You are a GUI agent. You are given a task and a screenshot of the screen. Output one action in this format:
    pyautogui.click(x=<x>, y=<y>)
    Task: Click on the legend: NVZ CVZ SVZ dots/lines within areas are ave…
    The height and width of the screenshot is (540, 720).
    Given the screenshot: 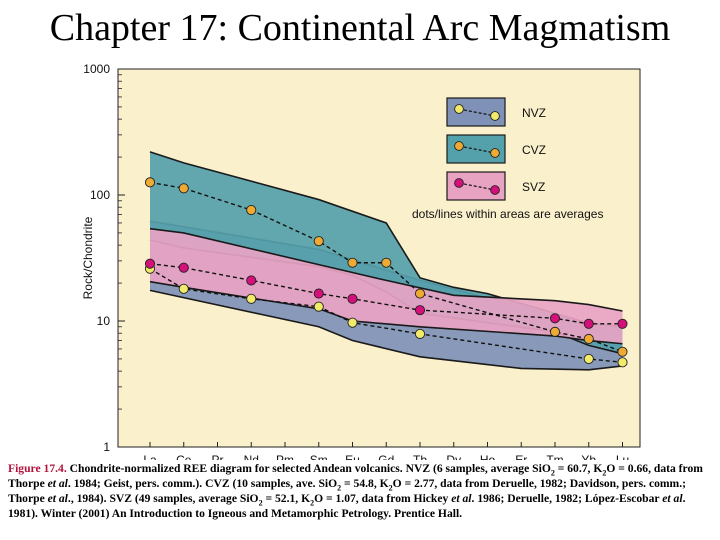 What is the action you would take?
    pyautogui.click(x=507, y=159)
    